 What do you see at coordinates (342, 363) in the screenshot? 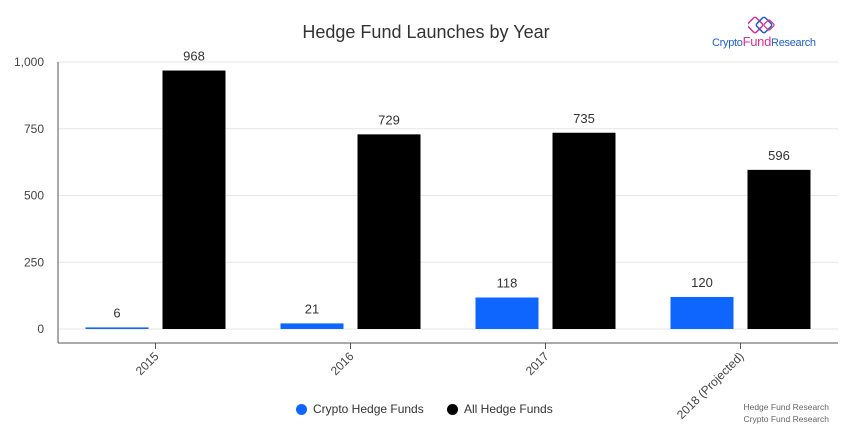
I see `x-tick-label: 2016` at bounding box center [342, 363].